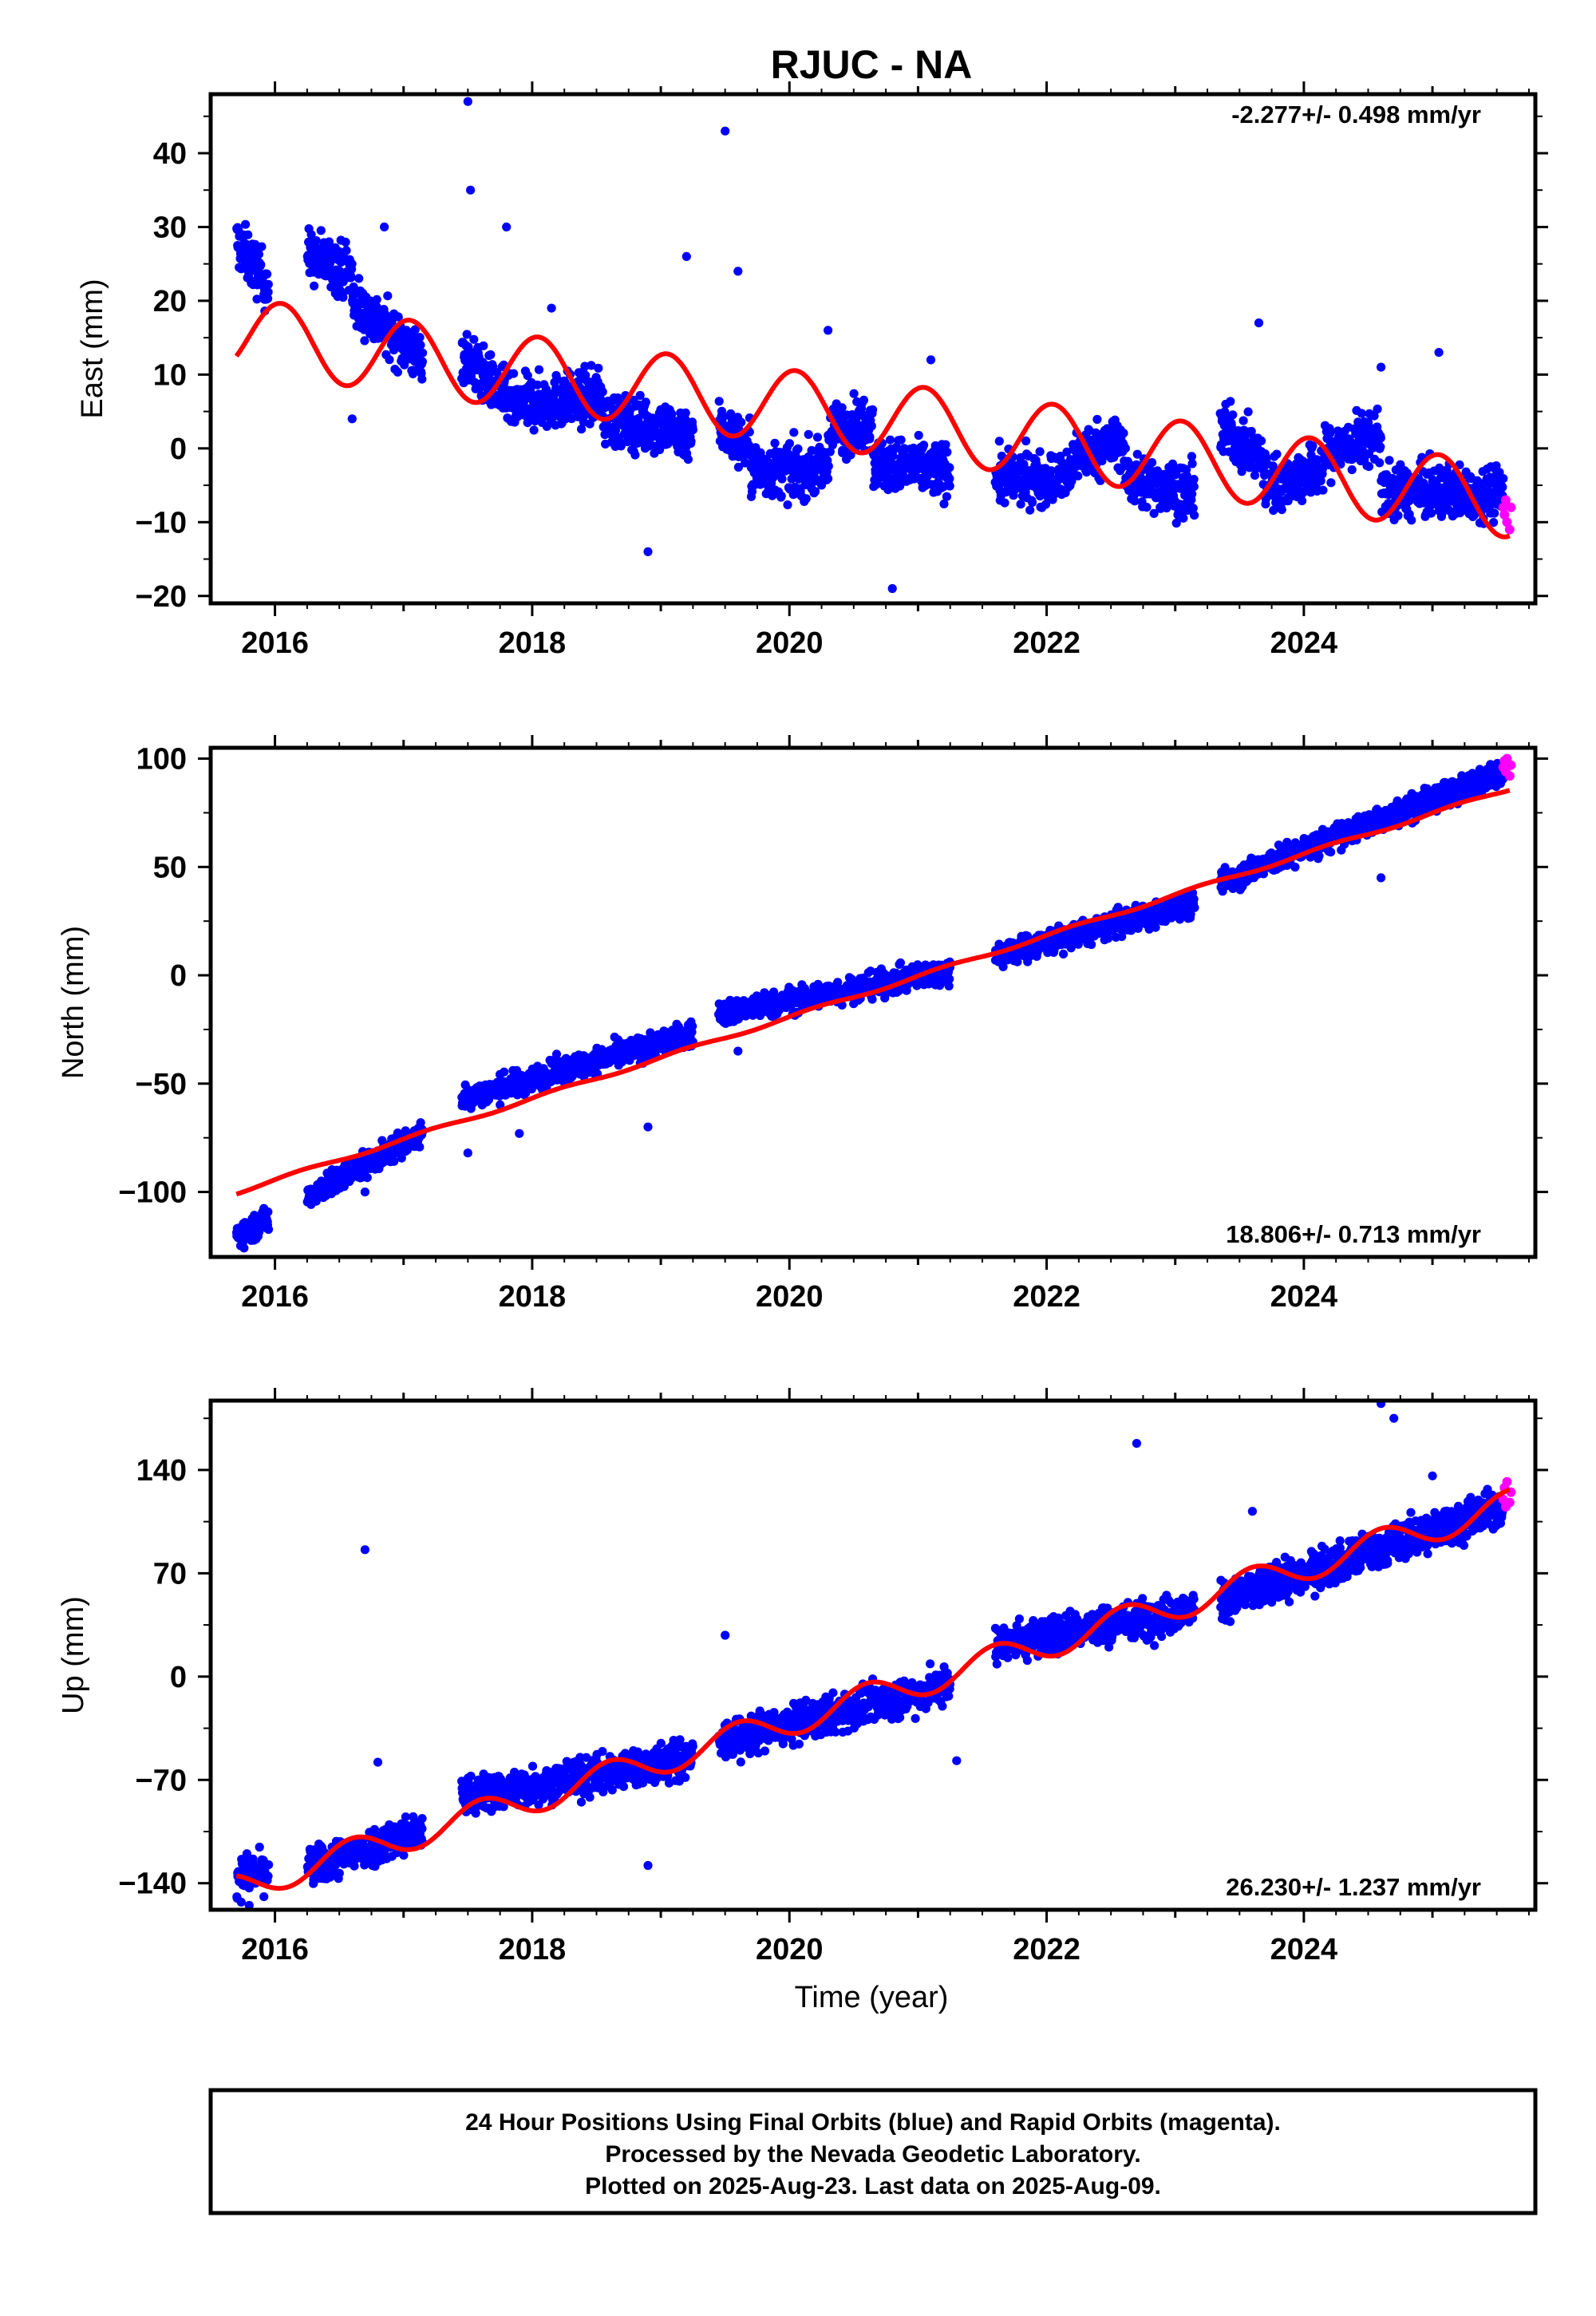 Image resolution: width=1596 pixels, height=2316 pixels. I want to click on model-fit-line, so click(873, 420).